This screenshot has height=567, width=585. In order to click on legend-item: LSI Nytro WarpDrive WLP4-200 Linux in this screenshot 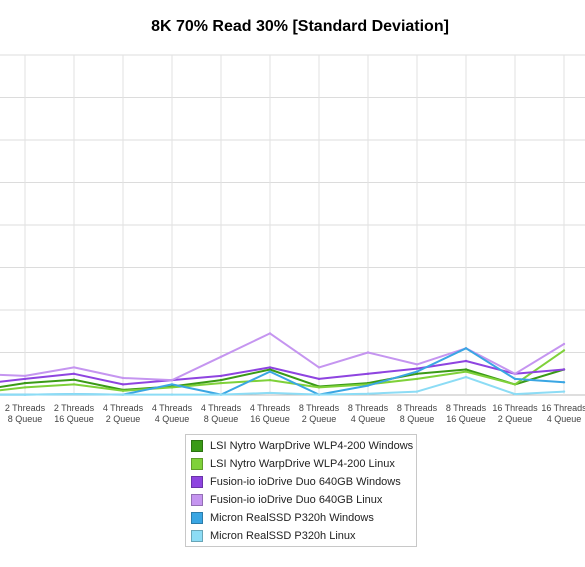, I will do `click(303, 464)`.